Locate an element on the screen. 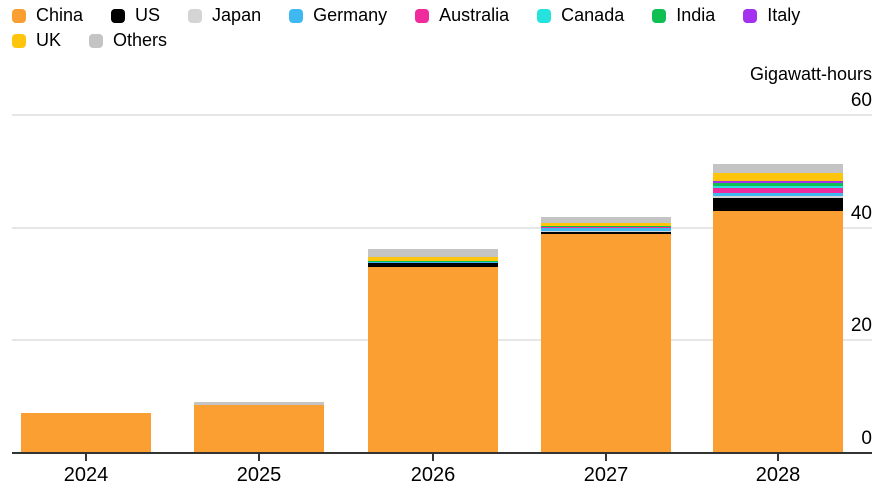  legend-swatch-canada is located at coordinates (544, 15).